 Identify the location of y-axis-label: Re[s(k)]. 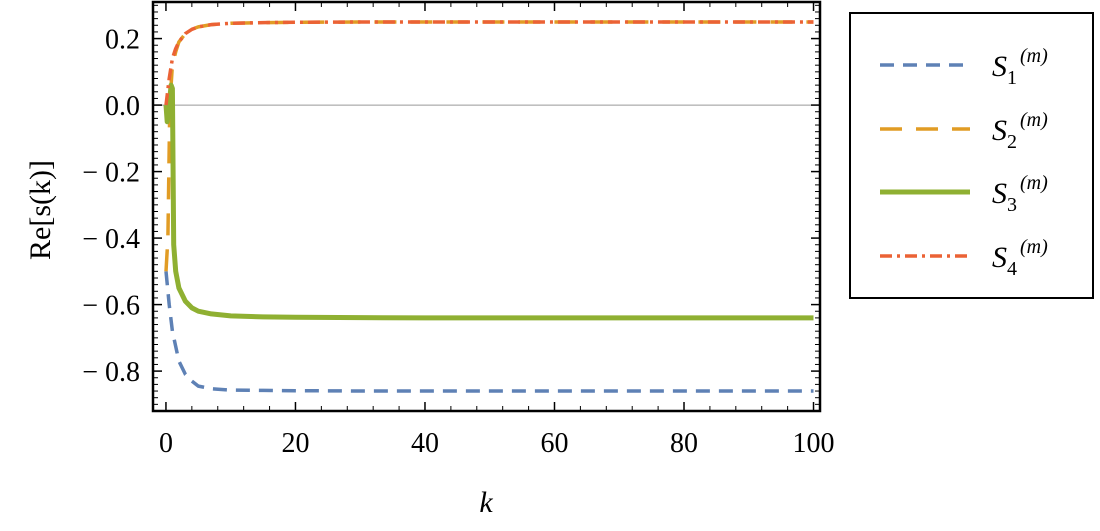
(40, 210).